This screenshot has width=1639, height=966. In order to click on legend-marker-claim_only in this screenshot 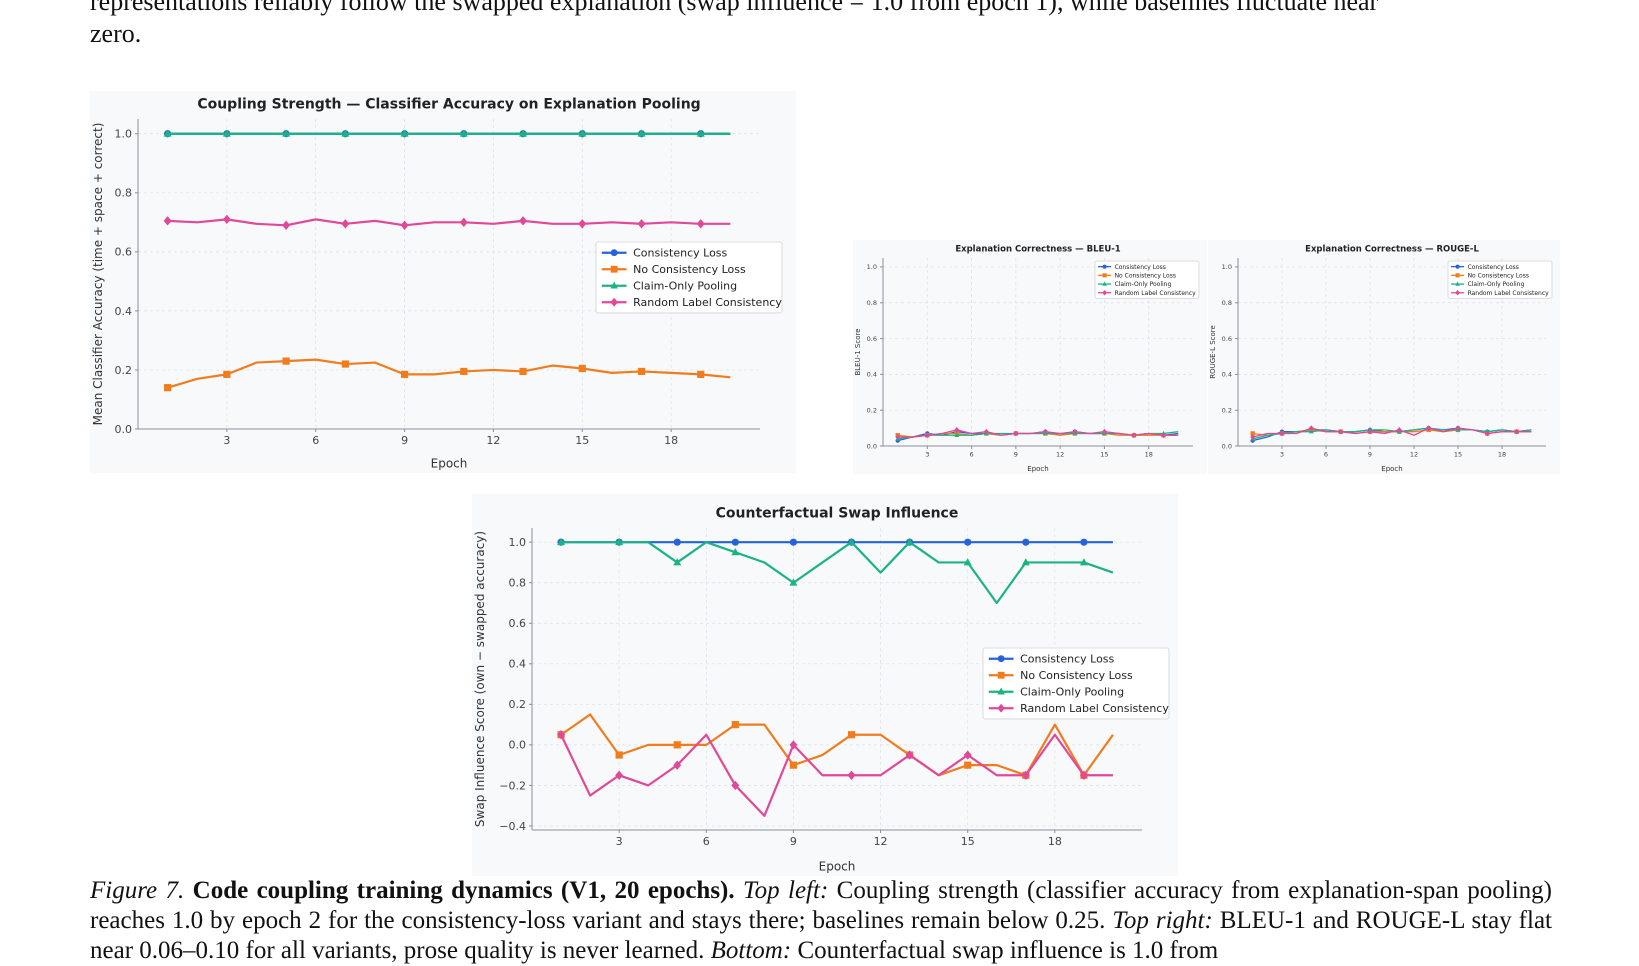, I will do `click(1001, 691)`.